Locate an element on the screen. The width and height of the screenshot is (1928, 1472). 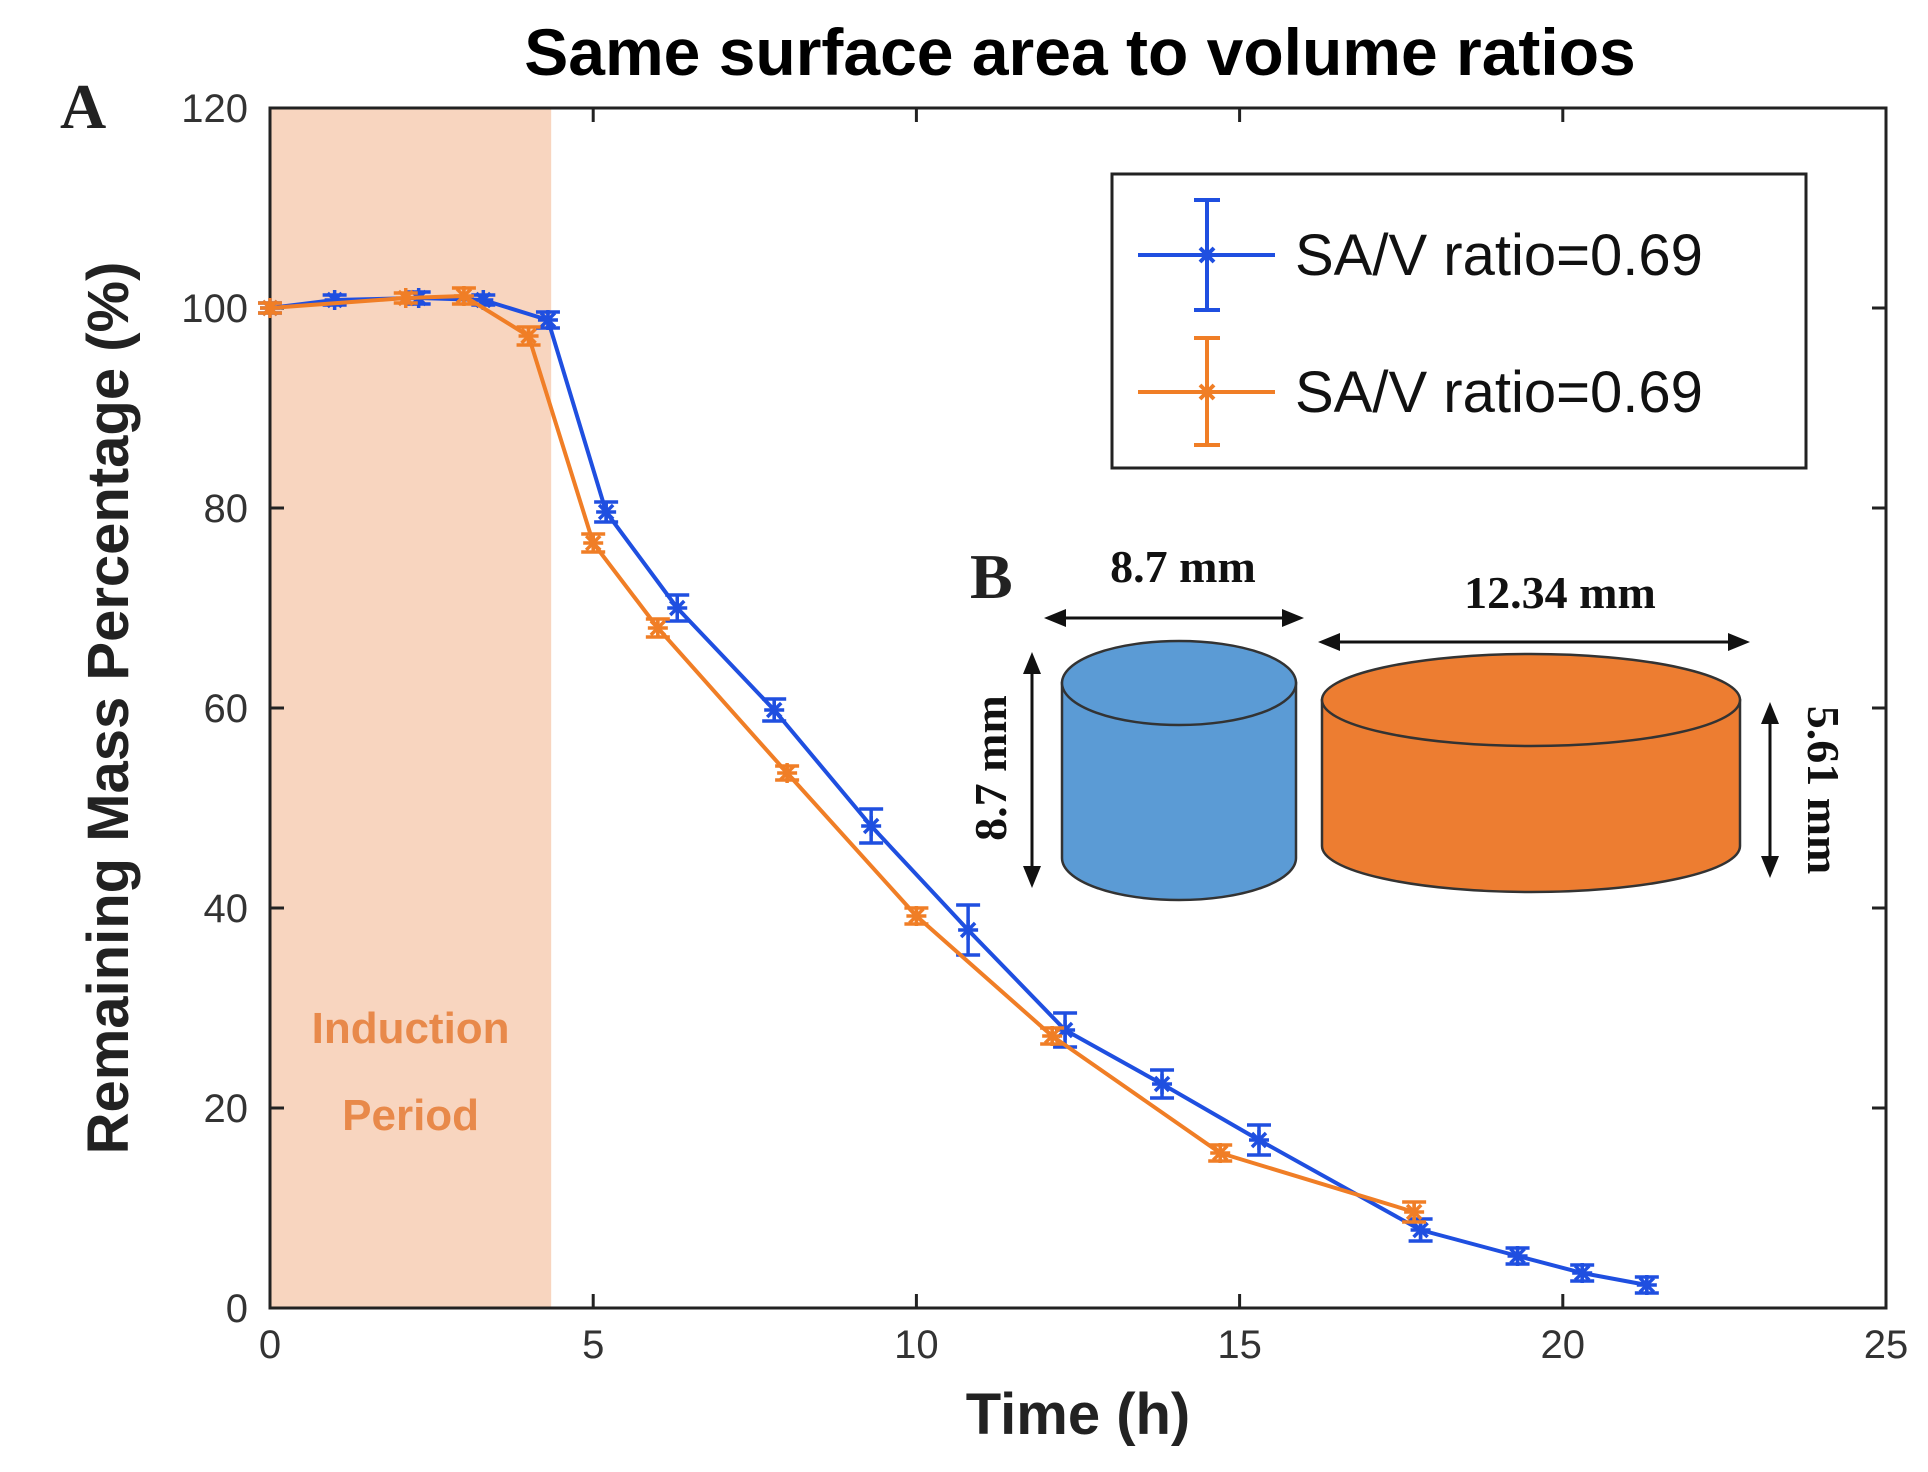
legend: SA/V ratio=0.69 SA/V ratio=0.69 is located at coordinates (1459, 321).